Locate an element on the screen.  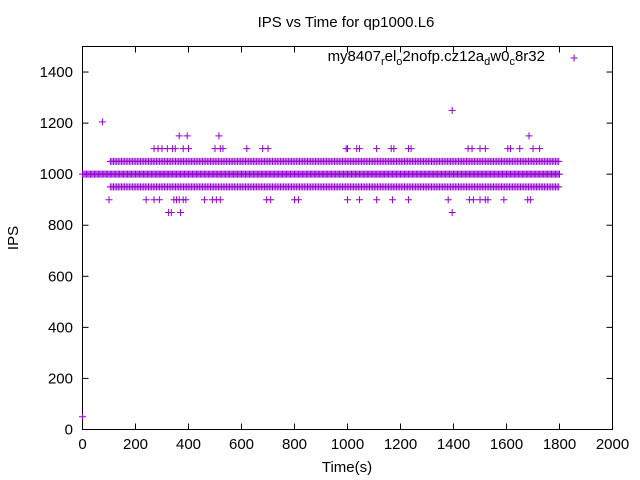
legend-label-part: w0 is located at coordinates (499, 56).